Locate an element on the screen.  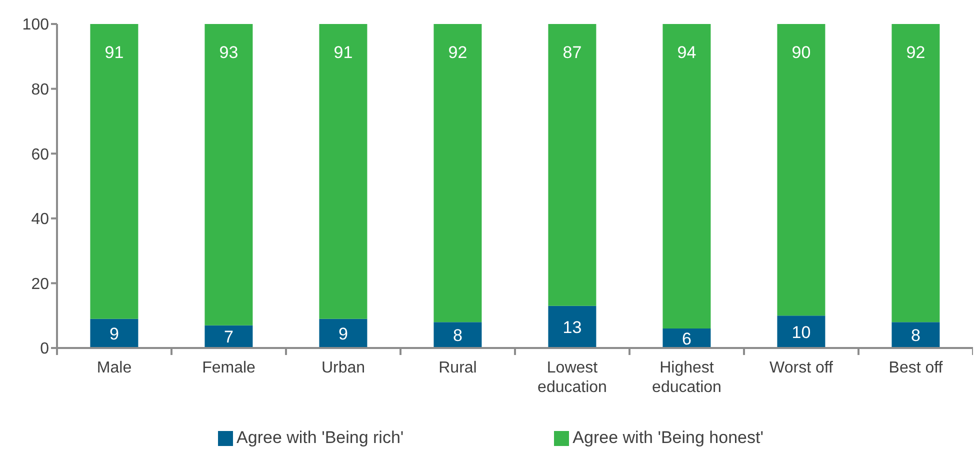
x-tick-label: Worst off is located at coordinates (802, 367).